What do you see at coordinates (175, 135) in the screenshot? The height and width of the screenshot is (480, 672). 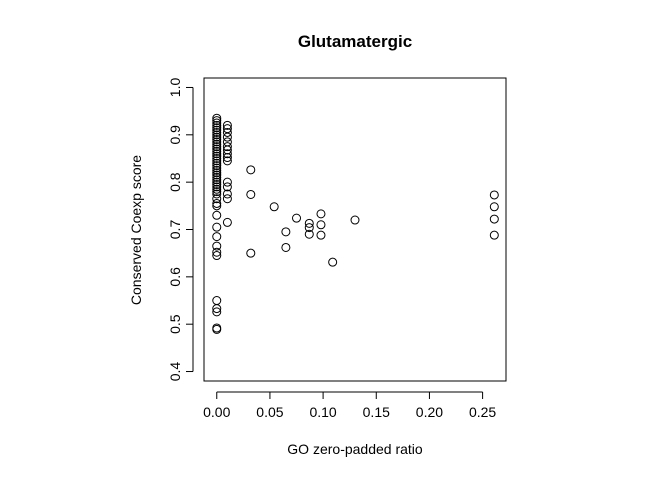 I see `y-tick-label: 0.9` at bounding box center [175, 135].